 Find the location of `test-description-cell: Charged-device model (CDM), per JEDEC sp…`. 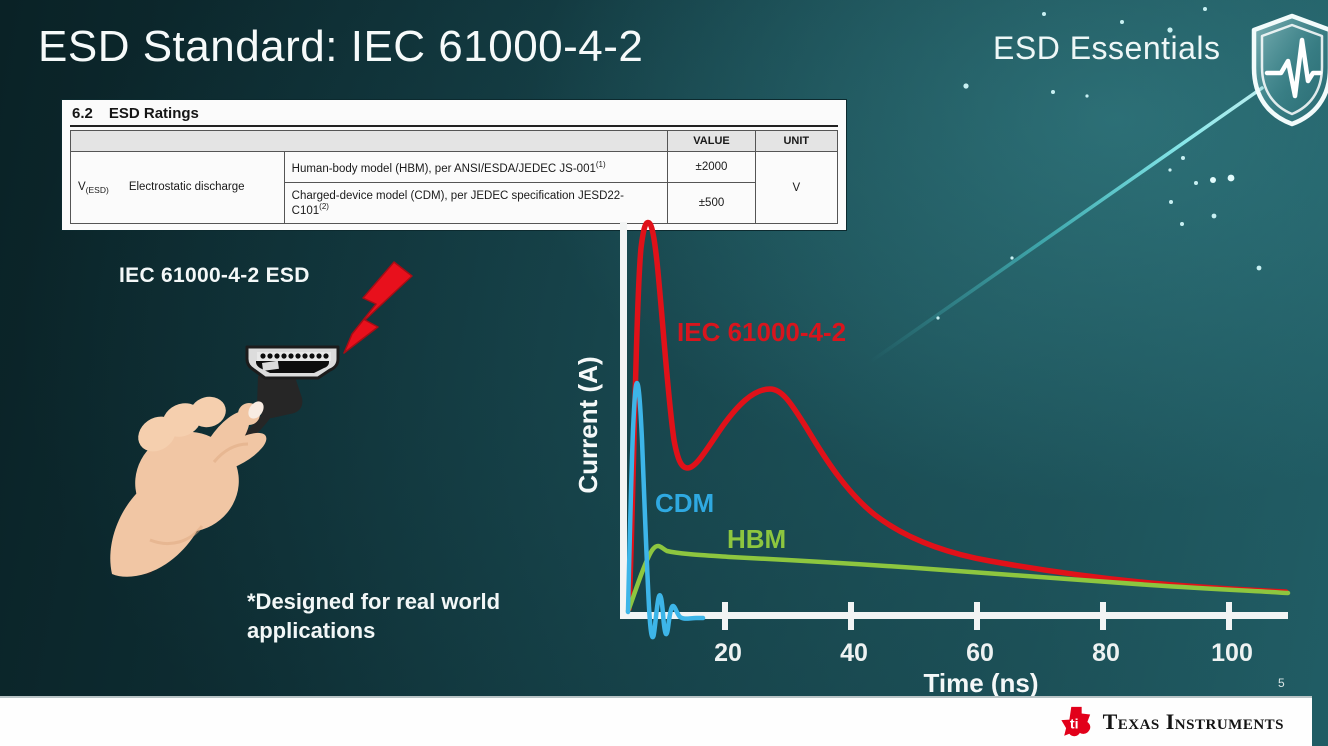

test-description-cell: Charged-device model (CDM), per JEDEC sp… is located at coordinates (476, 203).